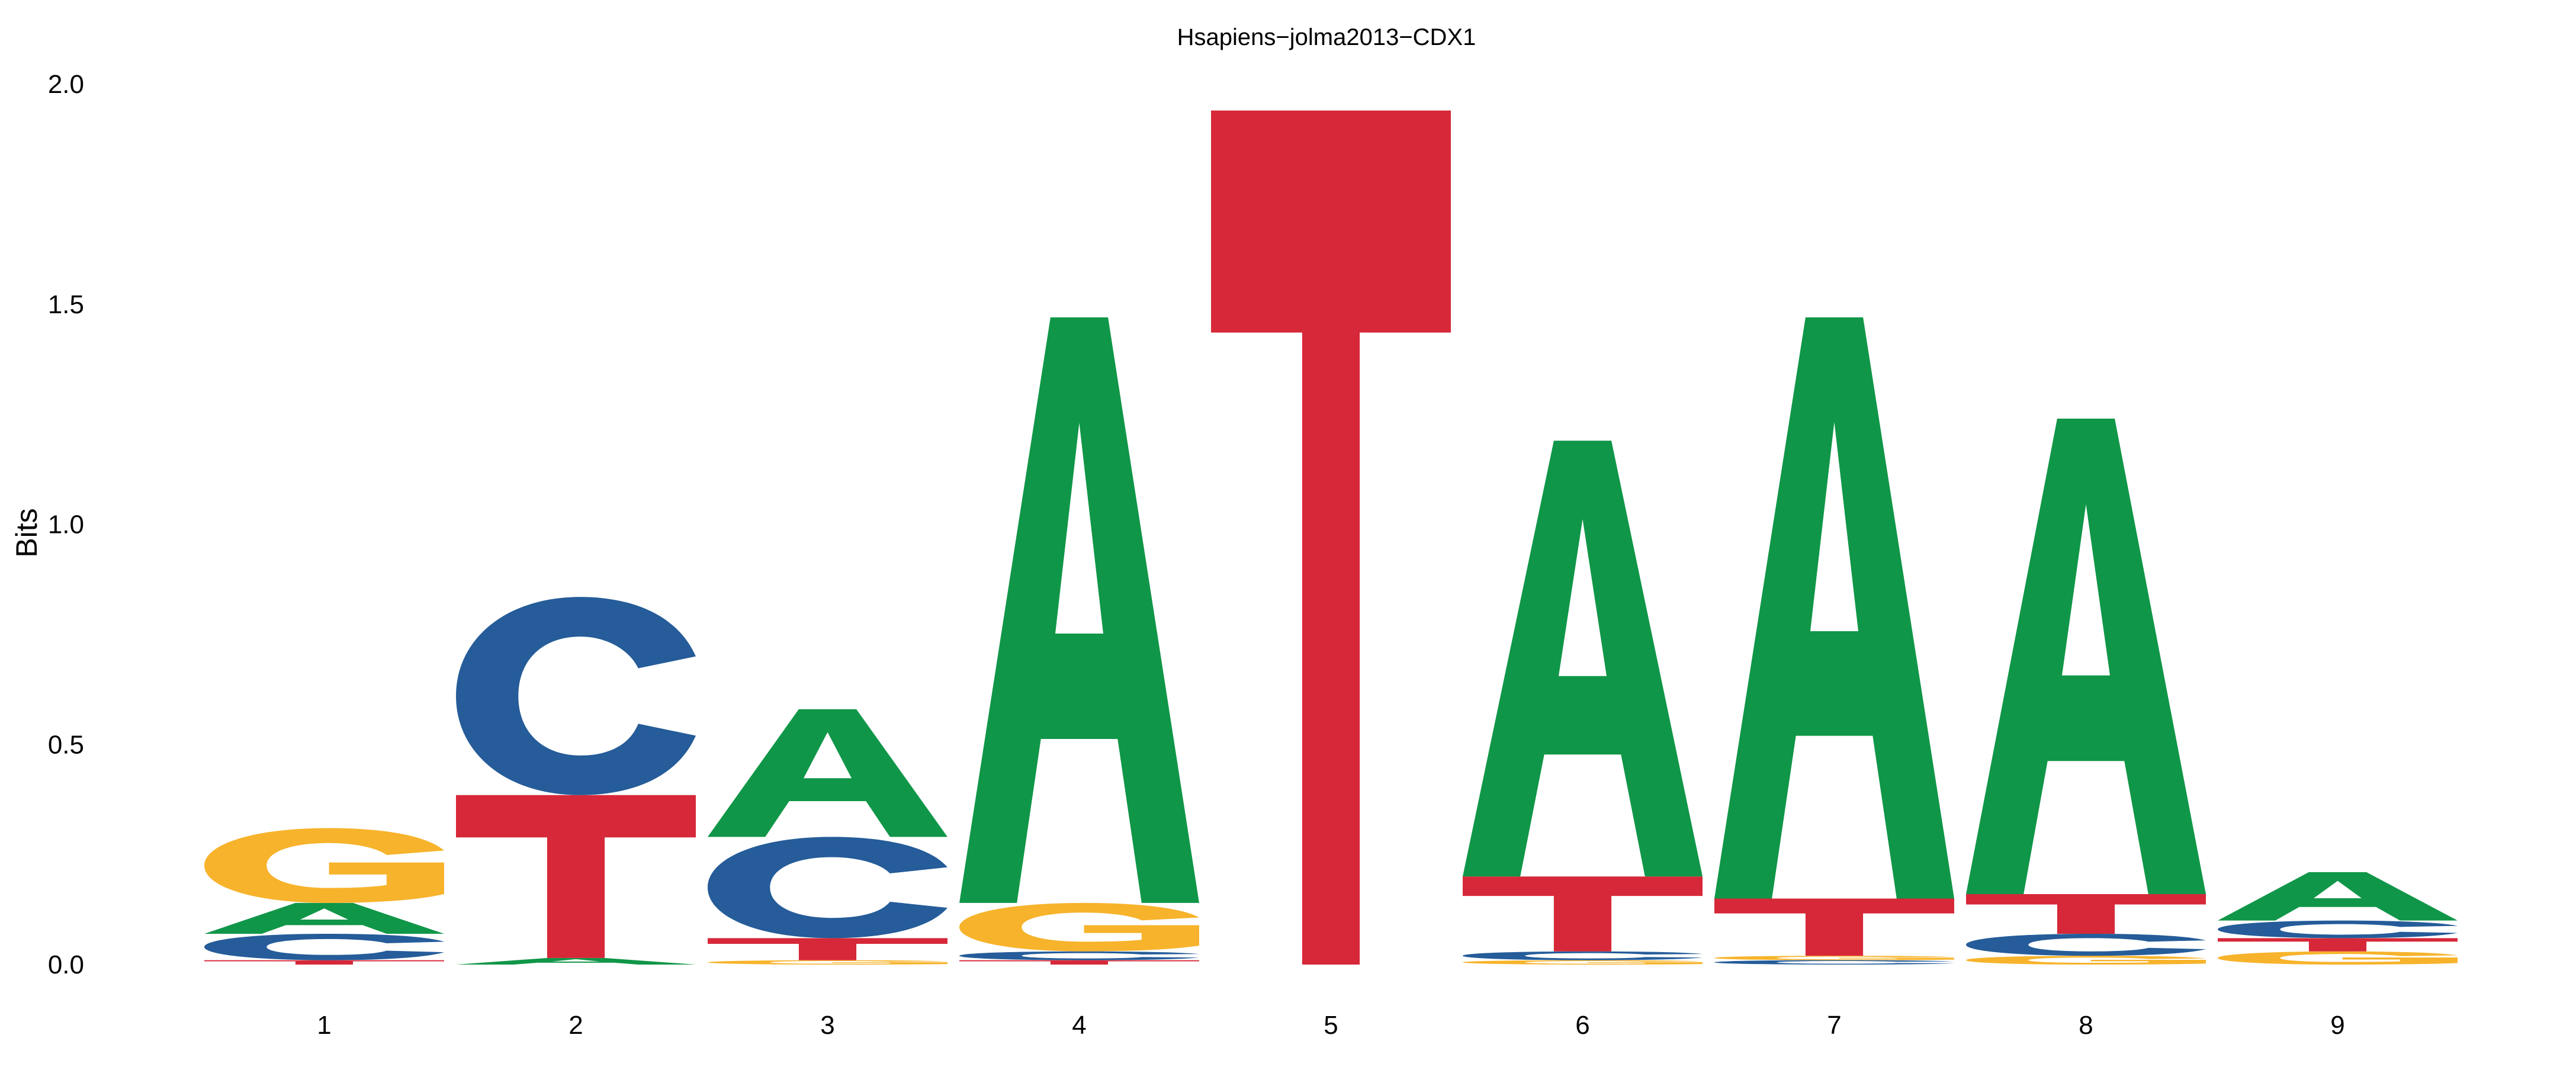  I want to click on position-8-stack, so click(2086, 692).